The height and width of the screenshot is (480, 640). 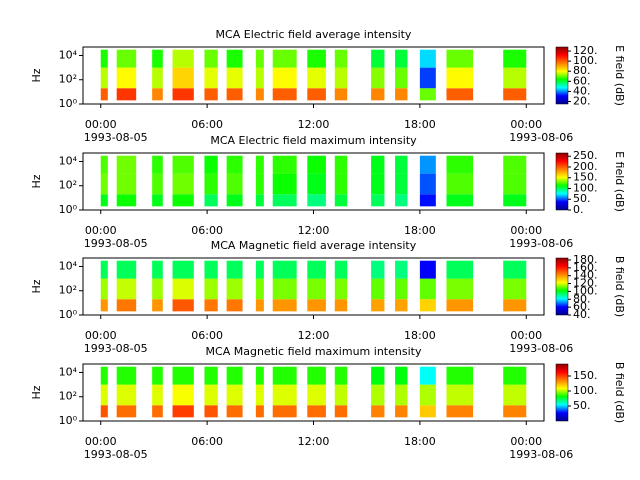 What do you see at coordinates (101, 230) in the screenshot?
I see `x-tick-label: 00:00` at bounding box center [101, 230].